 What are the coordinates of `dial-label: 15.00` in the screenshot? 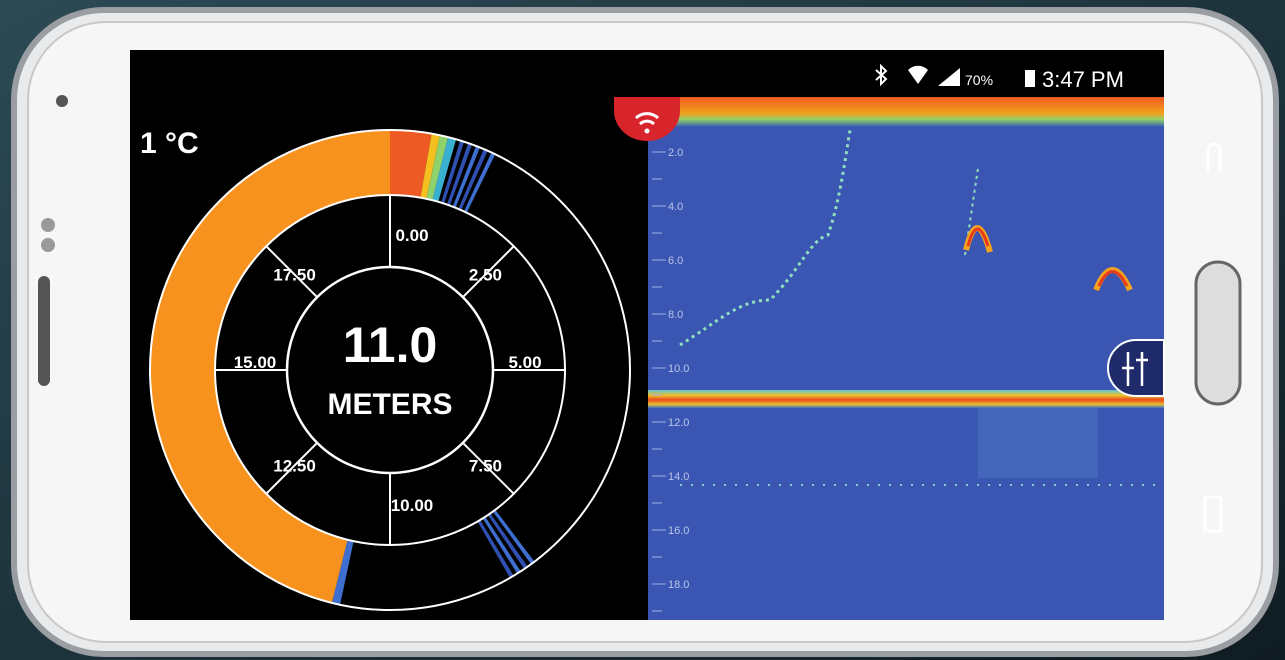 It's located at (255, 362).